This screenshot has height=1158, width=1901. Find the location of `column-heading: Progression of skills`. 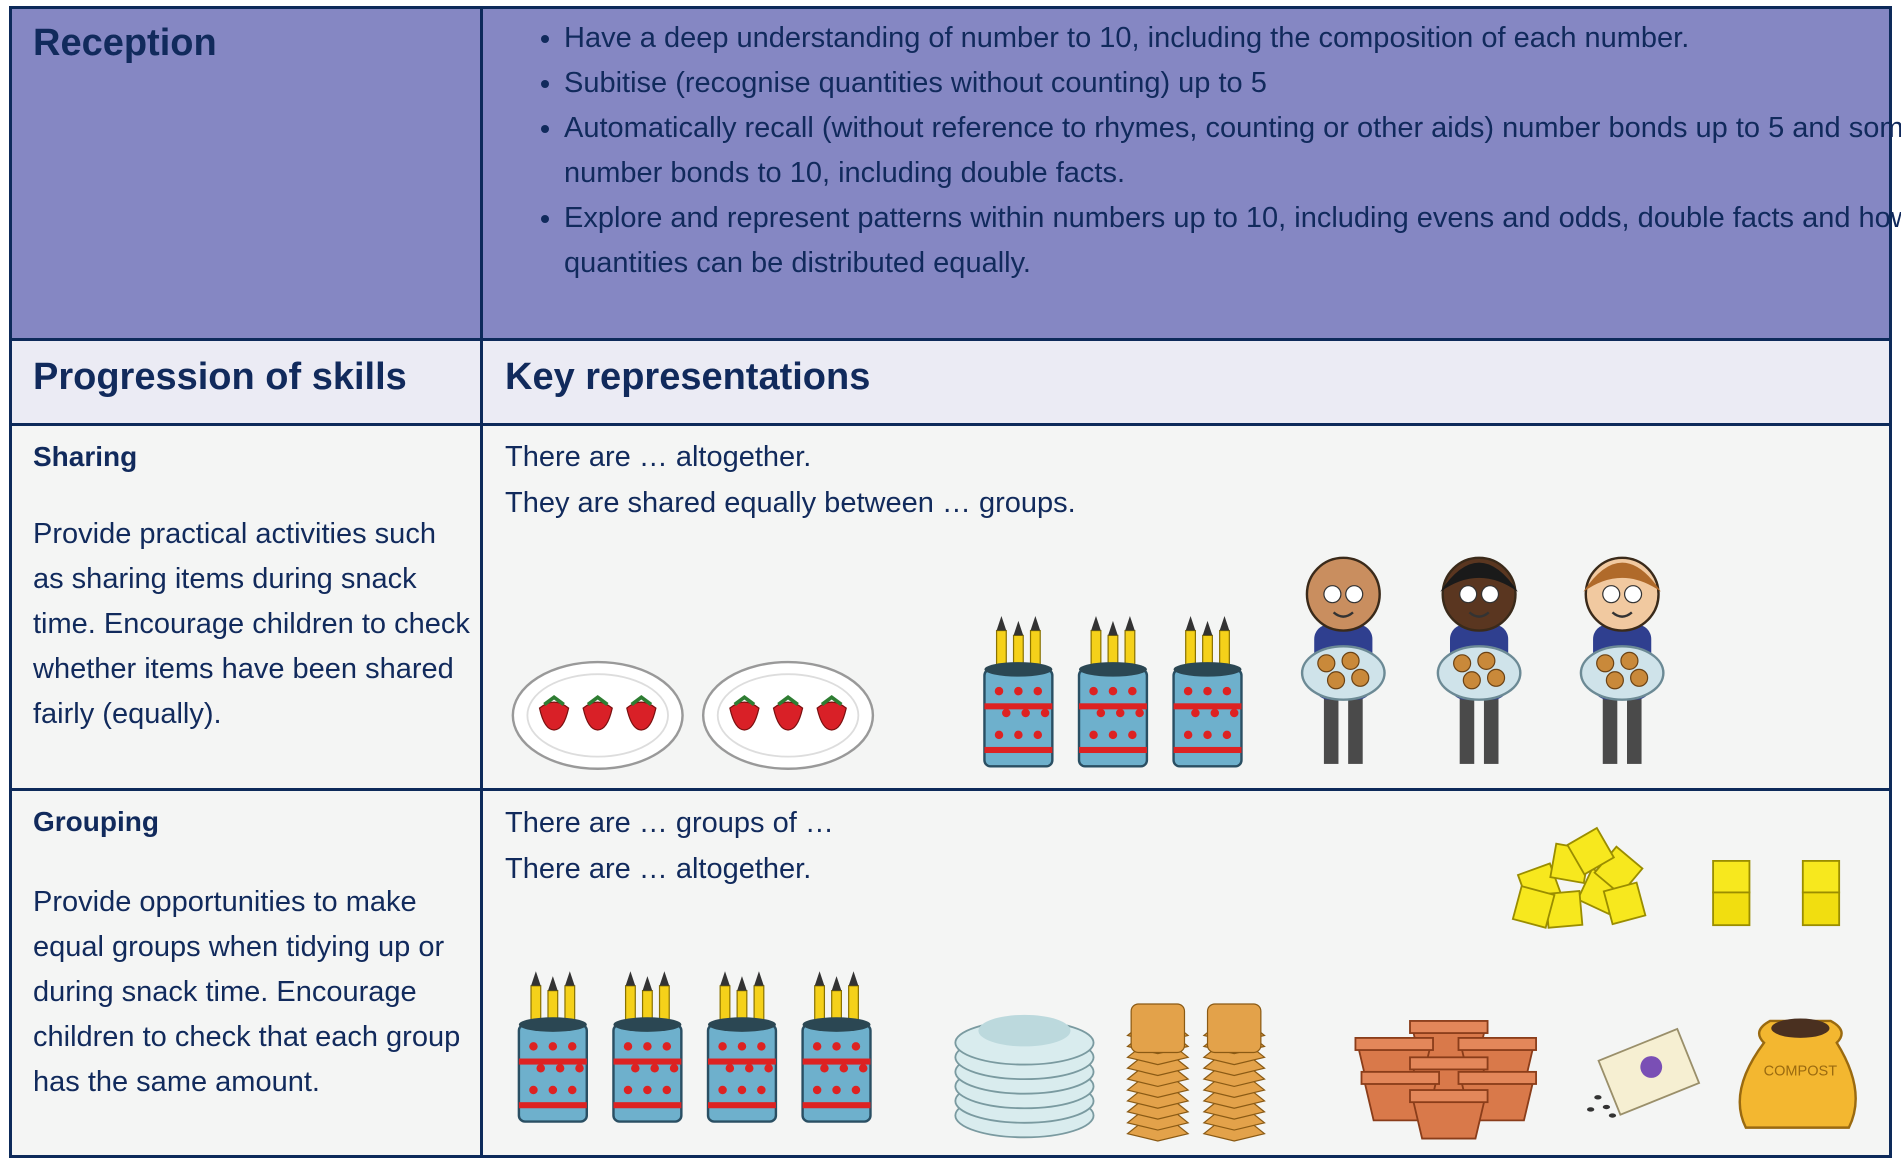

column-heading: Progression of skills is located at coordinates (220, 377).